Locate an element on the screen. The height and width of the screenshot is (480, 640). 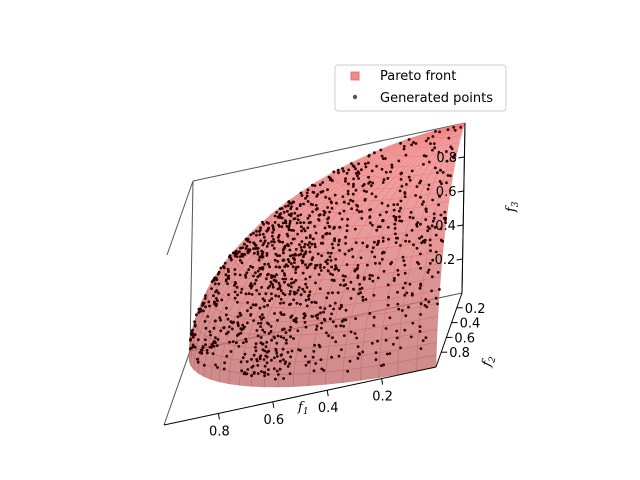
z-tick is located at coordinates (459, 259).